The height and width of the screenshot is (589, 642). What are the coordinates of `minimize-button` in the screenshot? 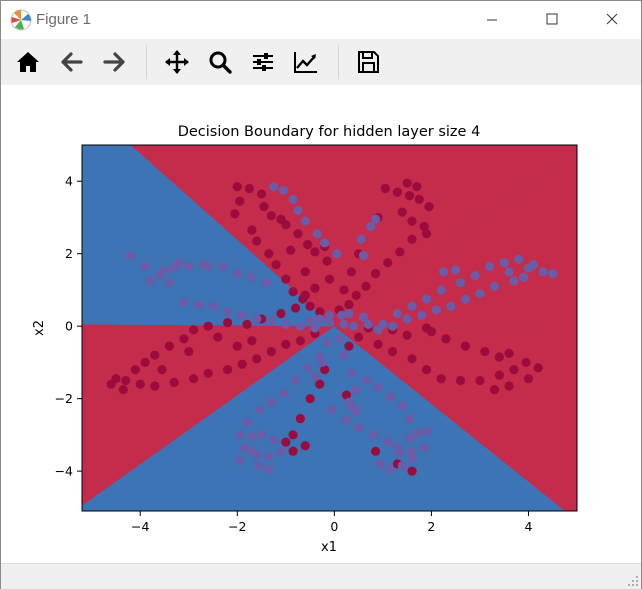 It's located at (492, 20).